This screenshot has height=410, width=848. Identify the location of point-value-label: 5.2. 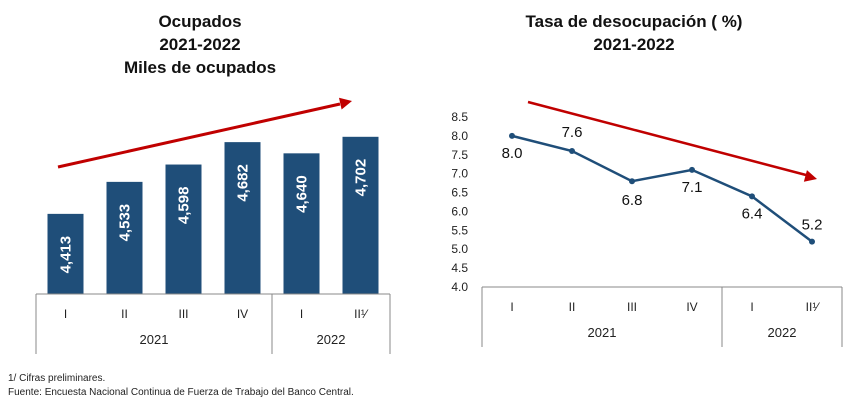
(812, 225).